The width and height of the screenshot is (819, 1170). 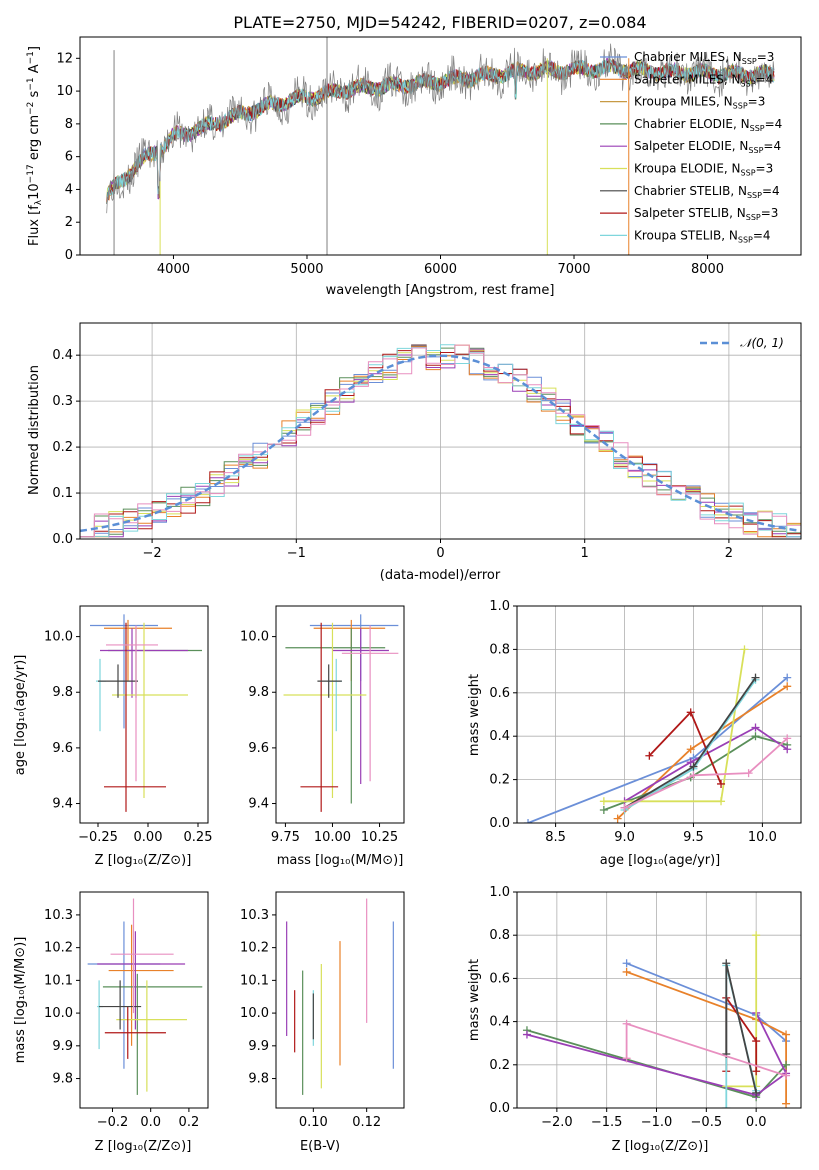 I want to click on mass-vs-ebv-axes: 0.10 0.12 9.8 9.9 10.0 10.1 10.2 10.3, so click(x=322, y=1010).